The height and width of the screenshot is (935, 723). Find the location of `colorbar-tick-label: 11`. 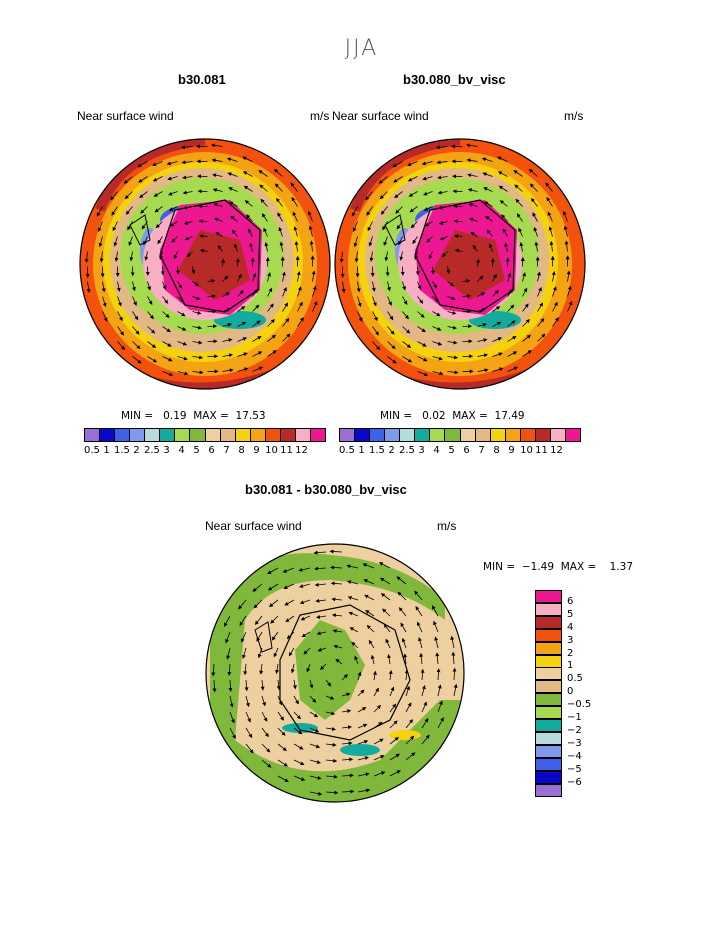

colorbar-tick-label: 11 is located at coordinates (286, 450).